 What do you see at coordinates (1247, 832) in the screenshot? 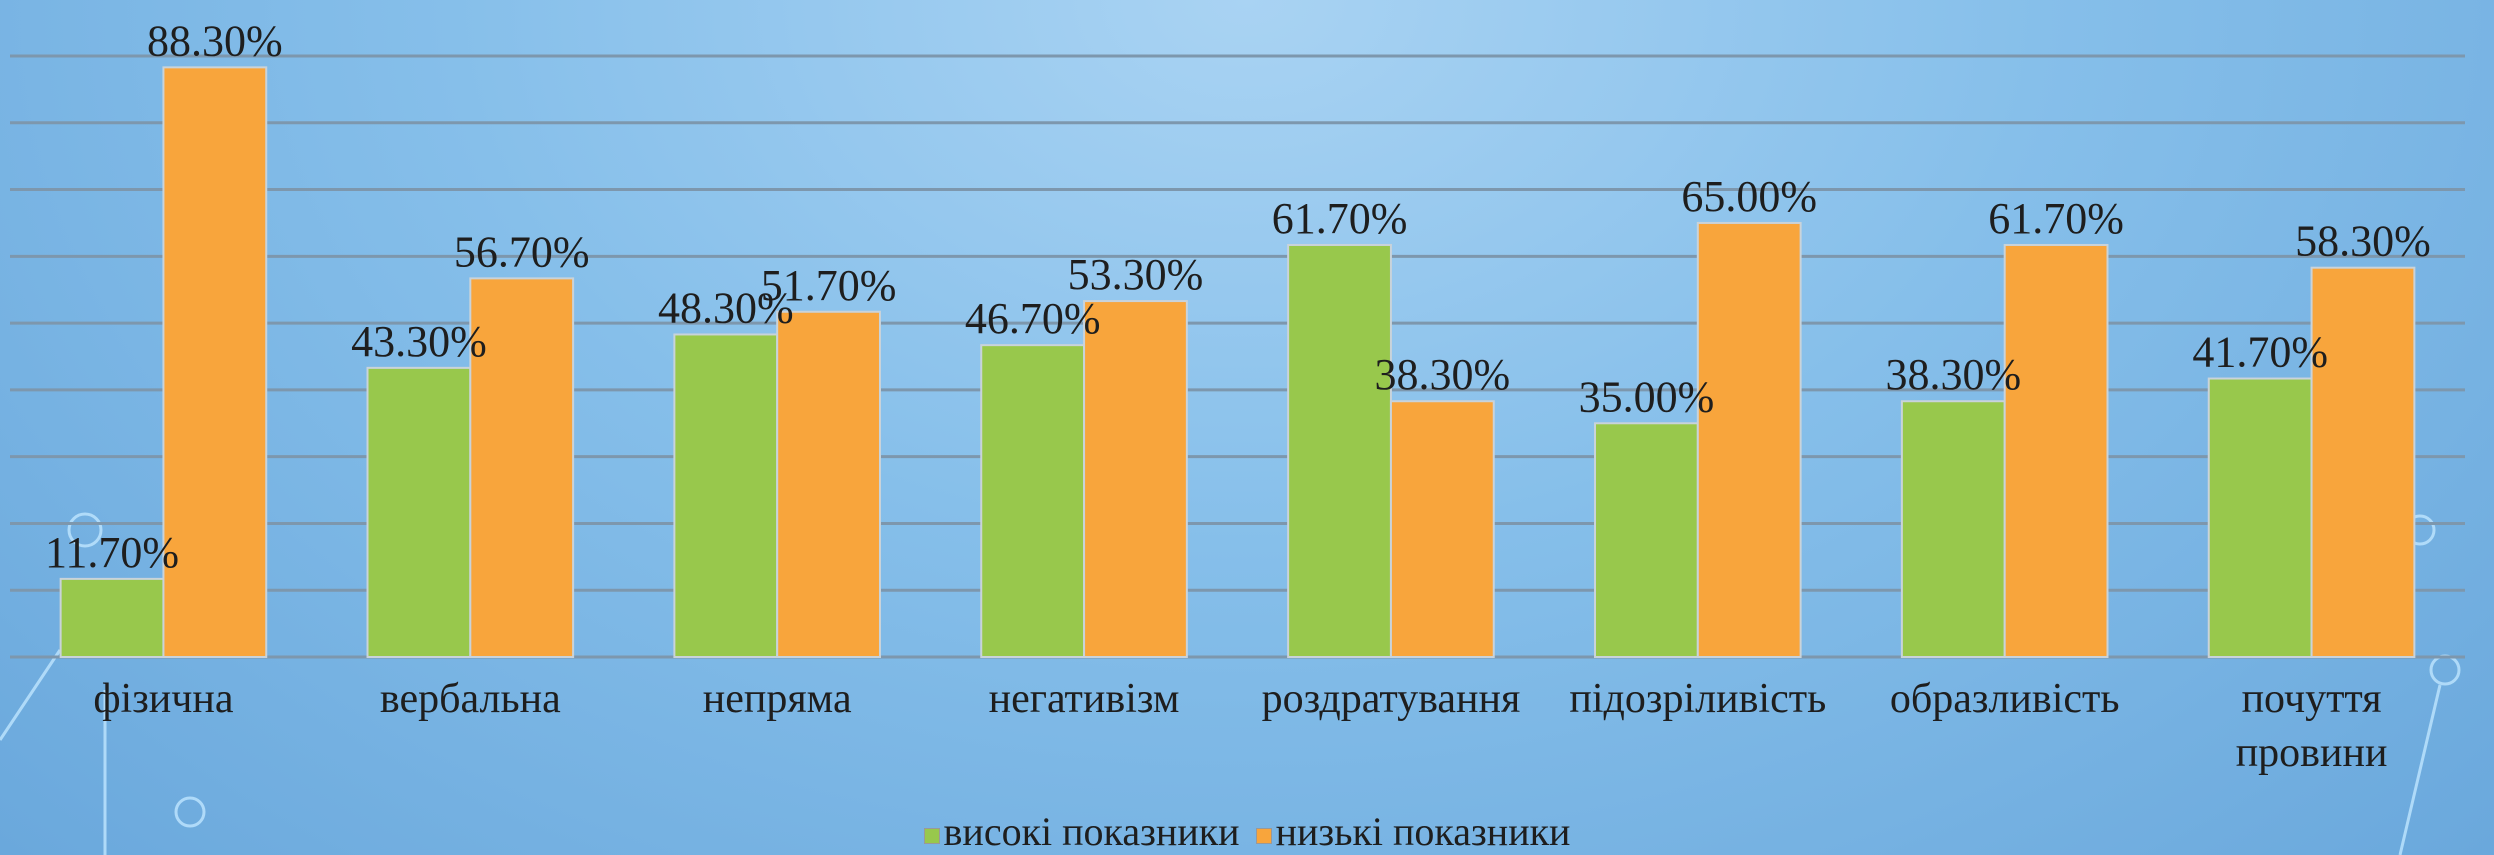
I see `legend: високі показники низькі показники` at bounding box center [1247, 832].